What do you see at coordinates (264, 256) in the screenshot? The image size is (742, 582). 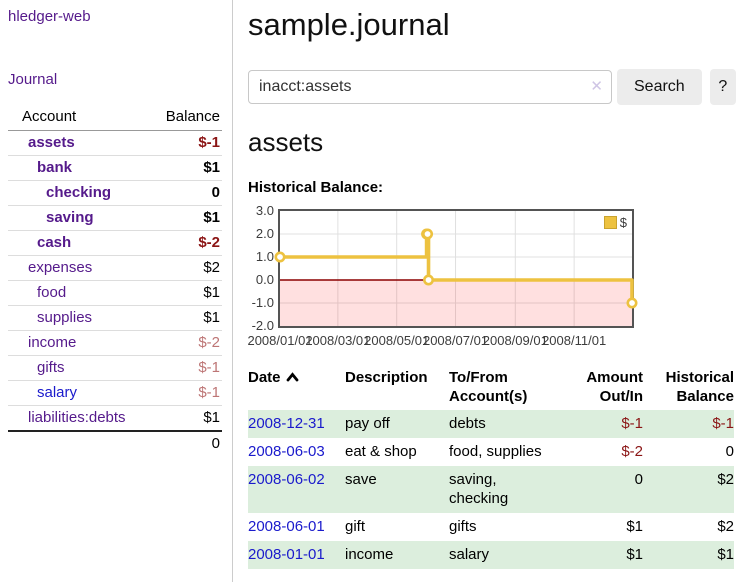 I see `y-tick-label: 1.0` at bounding box center [264, 256].